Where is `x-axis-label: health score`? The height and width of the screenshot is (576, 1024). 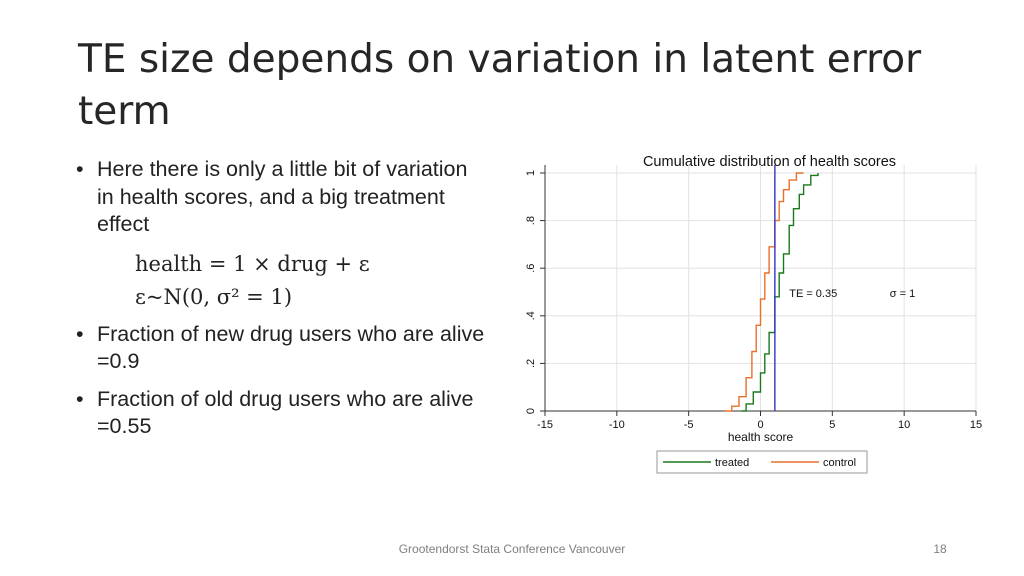 x-axis-label: health score is located at coordinates (761, 437).